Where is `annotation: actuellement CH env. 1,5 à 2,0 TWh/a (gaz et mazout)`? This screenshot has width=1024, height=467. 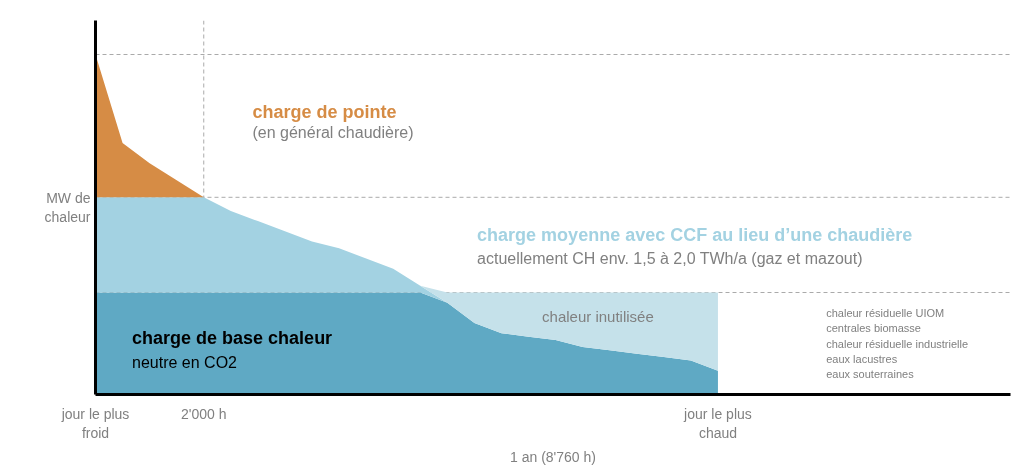 annotation: actuellement CH env. 1,5 à 2,0 TWh/a (gaz et mazout) is located at coordinates (670, 258).